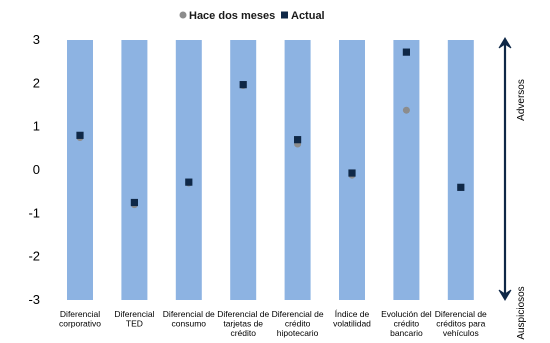  Describe the element at coordinates (34, 212) in the screenshot. I see `y-tick-label: -1` at that location.